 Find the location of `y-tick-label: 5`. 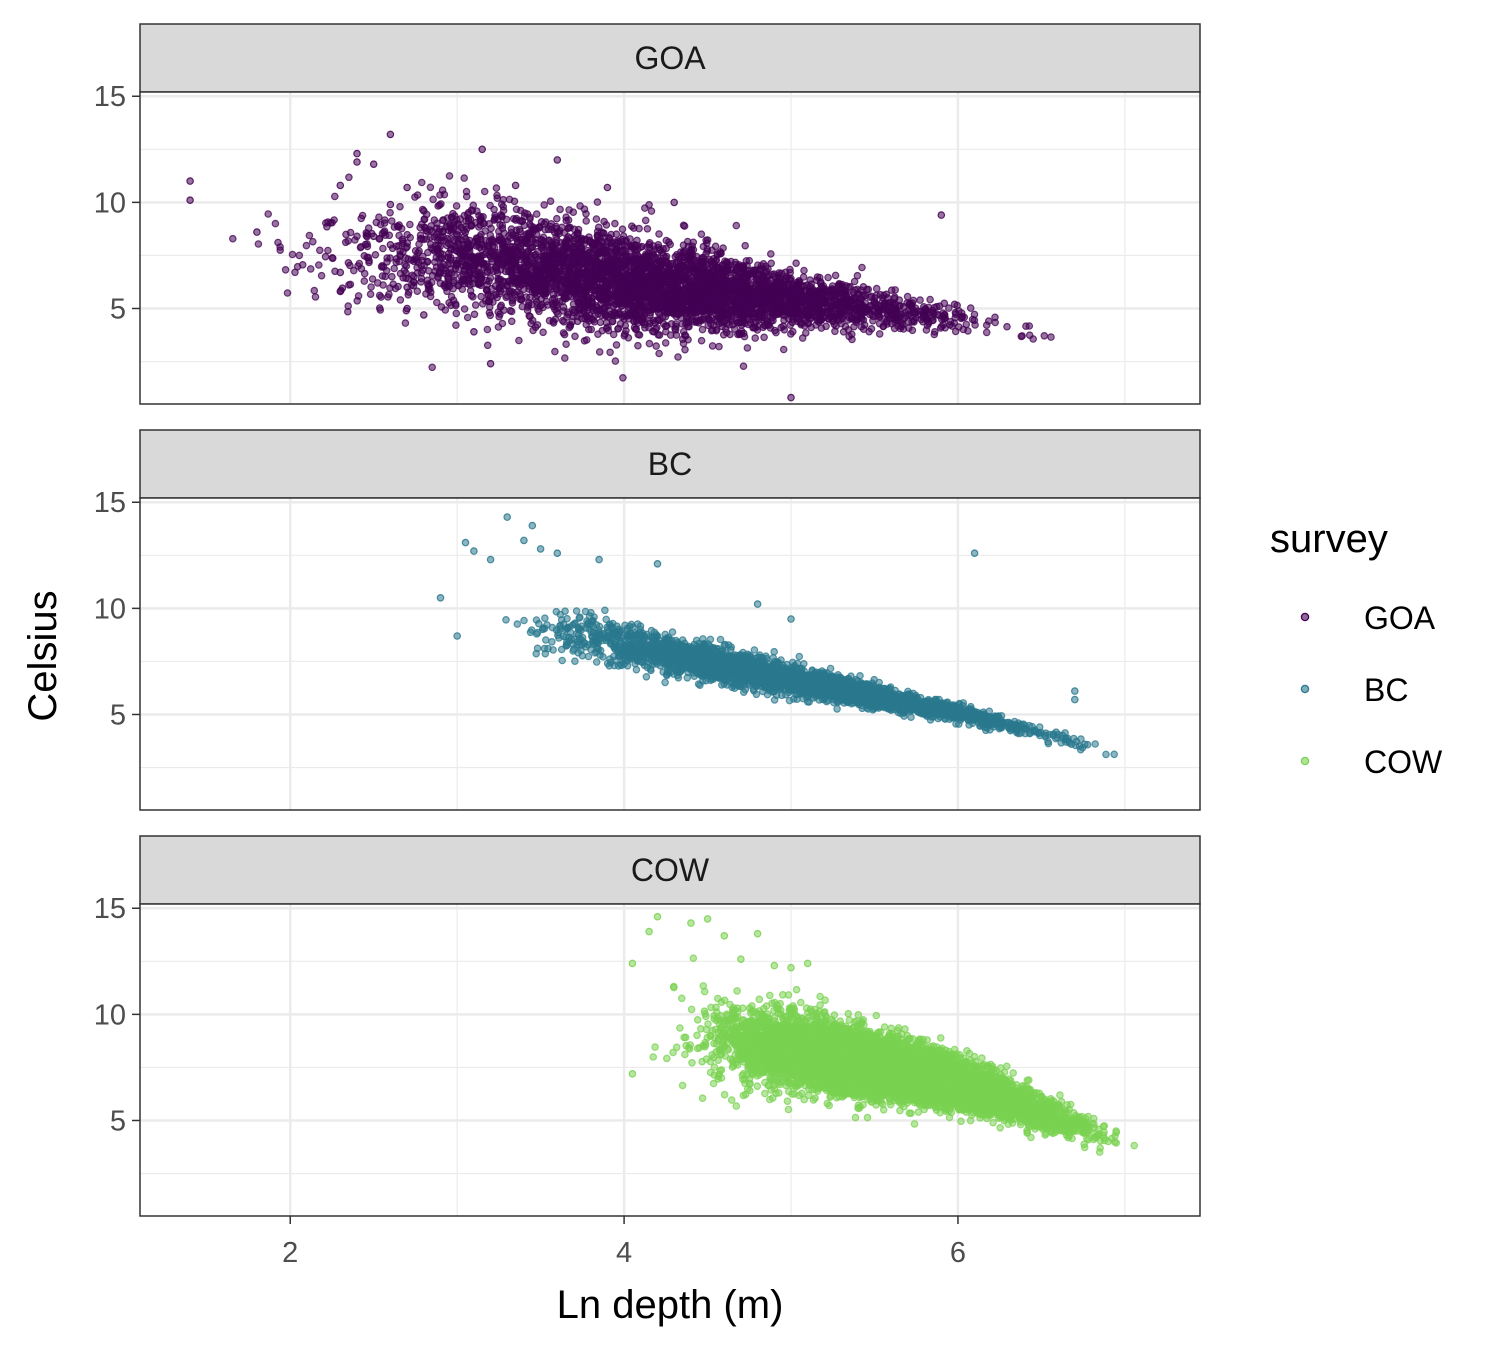

y-tick-label: 5 is located at coordinates (118, 309).